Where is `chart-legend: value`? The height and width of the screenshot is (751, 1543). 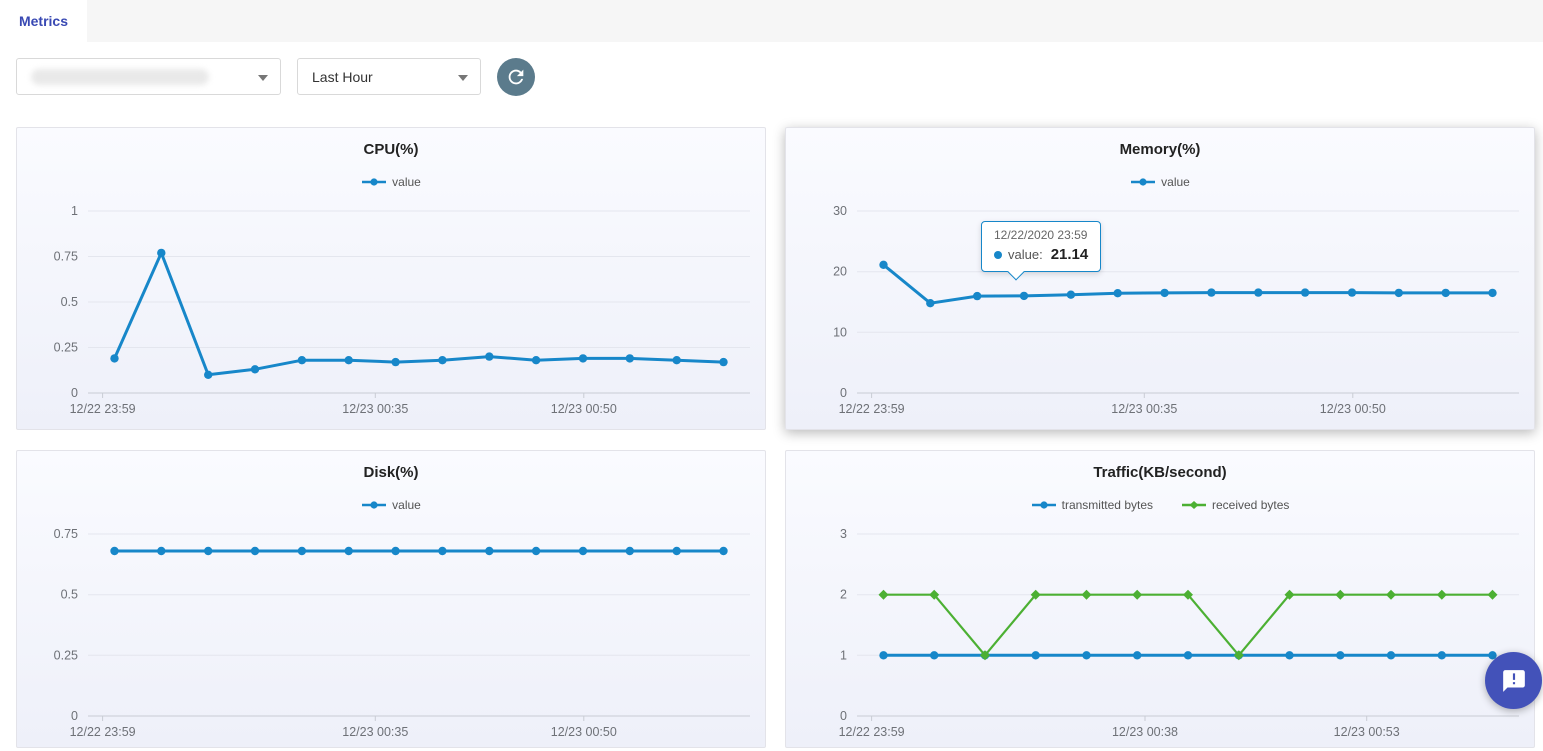 chart-legend: value is located at coordinates (391, 182).